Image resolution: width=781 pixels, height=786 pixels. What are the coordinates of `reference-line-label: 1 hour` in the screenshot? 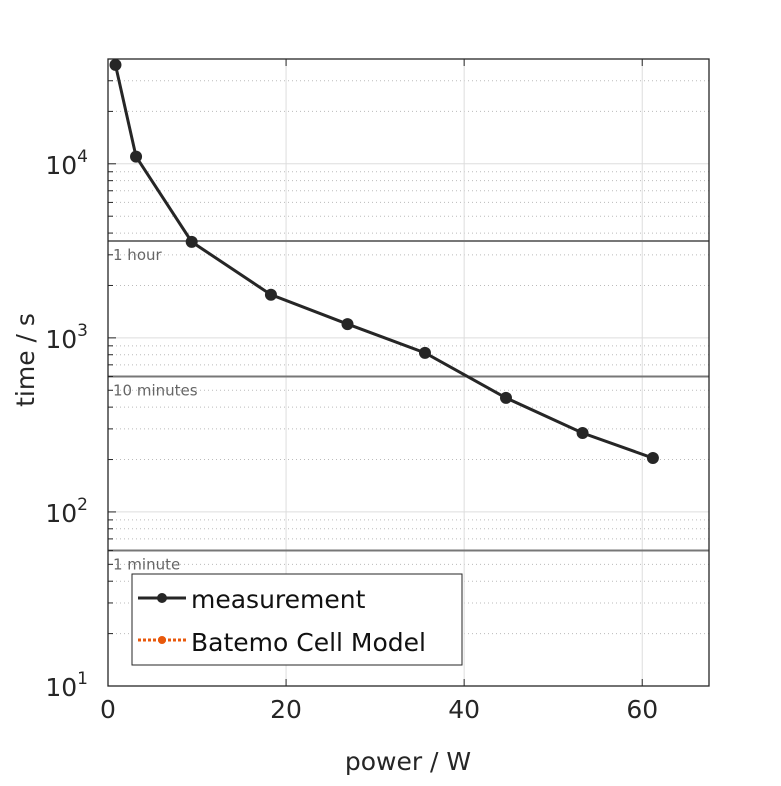 It's located at (138, 255).